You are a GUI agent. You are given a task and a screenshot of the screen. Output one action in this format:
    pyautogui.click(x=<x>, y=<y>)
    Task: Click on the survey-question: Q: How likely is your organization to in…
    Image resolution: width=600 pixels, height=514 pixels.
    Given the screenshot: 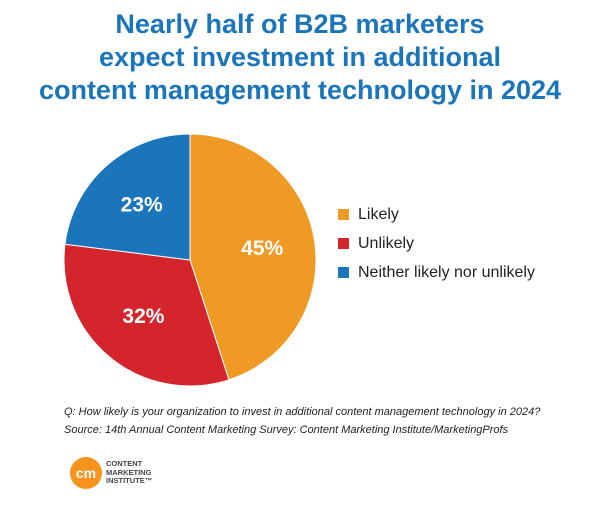 What is the action you would take?
    pyautogui.click(x=302, y=412)
    